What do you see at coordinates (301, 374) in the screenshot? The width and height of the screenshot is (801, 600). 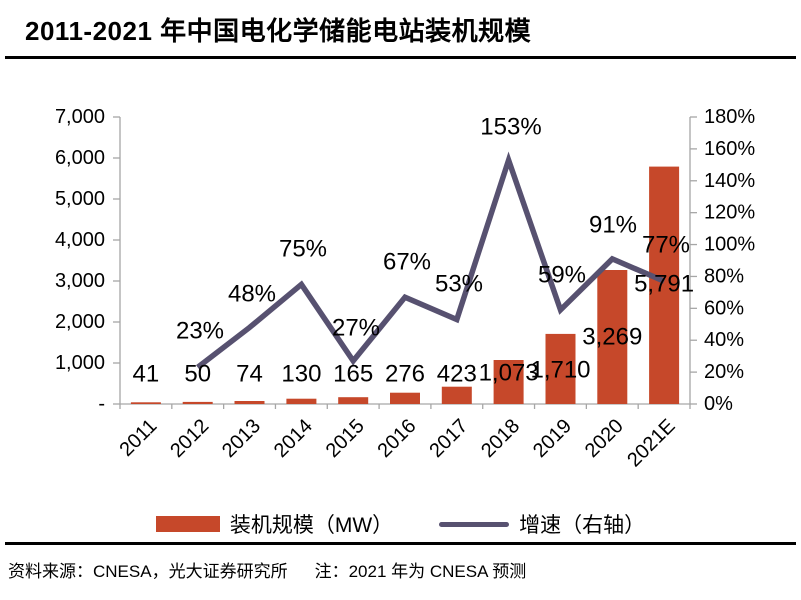 I see `bar-value-label-2014: 130` at bounding box center [301, 374].